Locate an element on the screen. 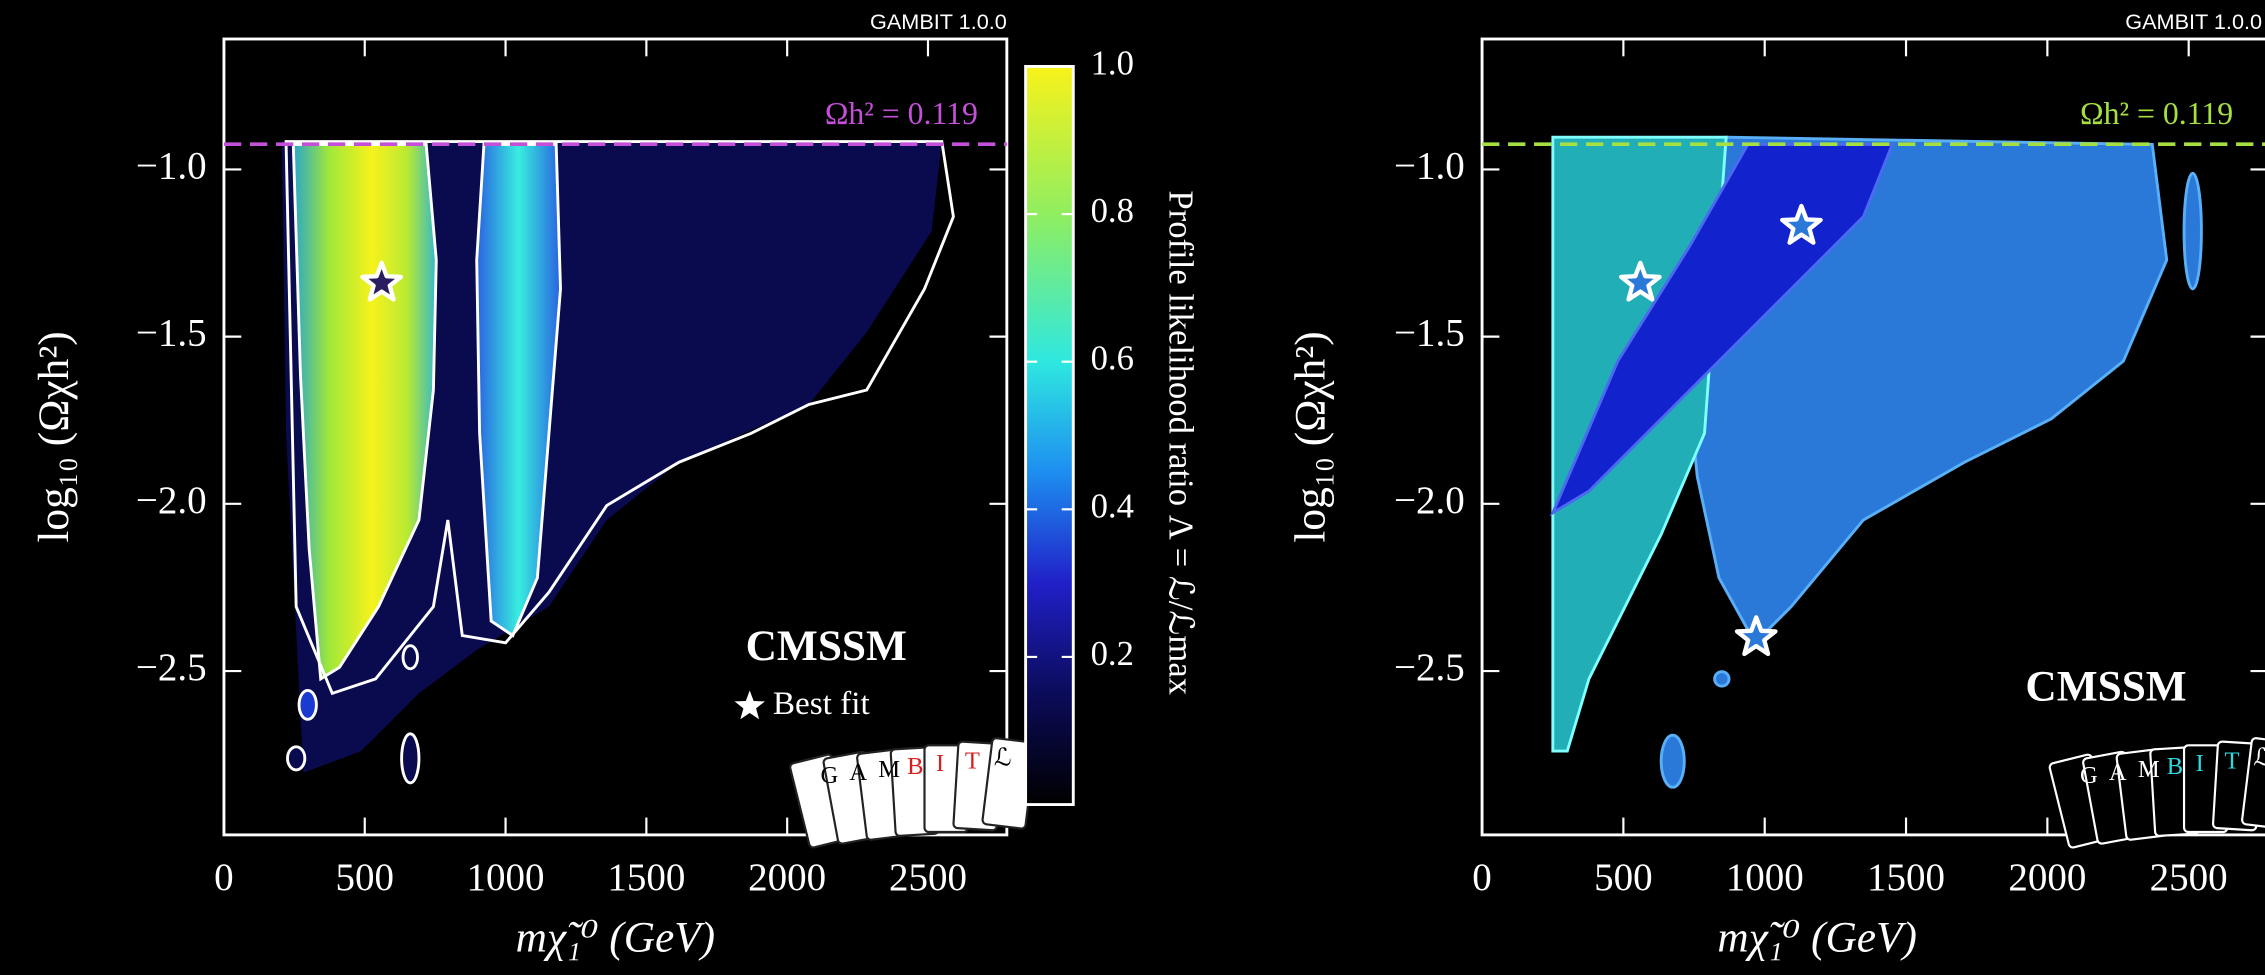 The height and width of the screenshot is (975, 2265). legend-star is located at coordinates (749, 705).